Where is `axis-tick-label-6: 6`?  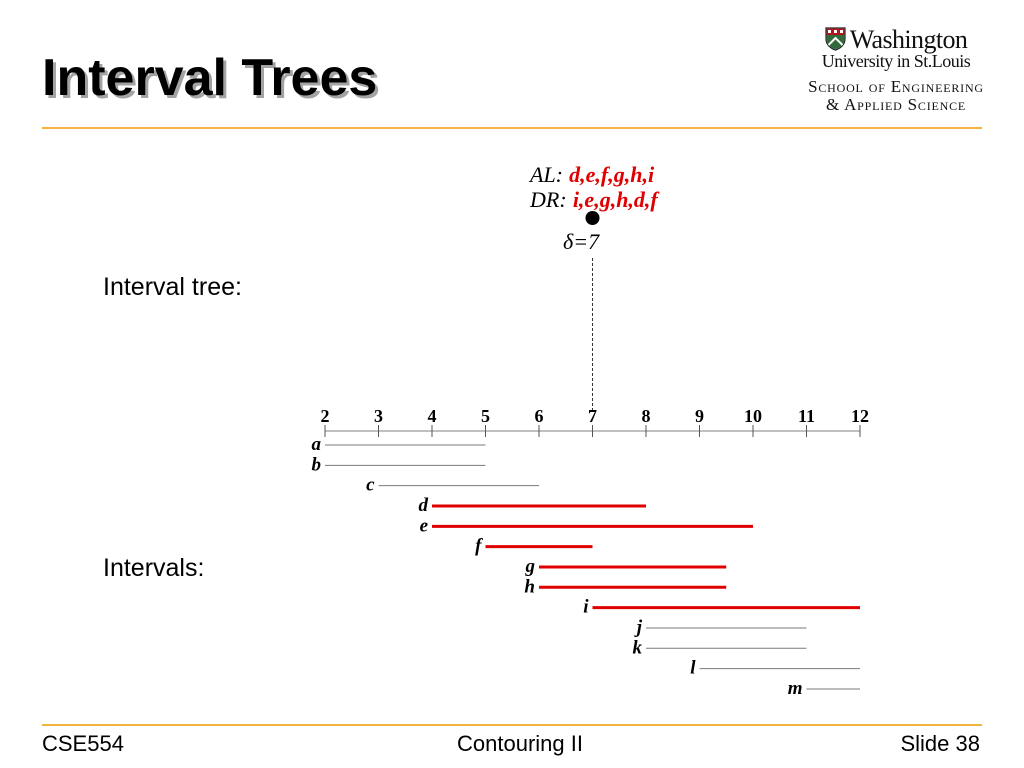 axis-tick-label-6: 6 is located at coordinates (539, 416).